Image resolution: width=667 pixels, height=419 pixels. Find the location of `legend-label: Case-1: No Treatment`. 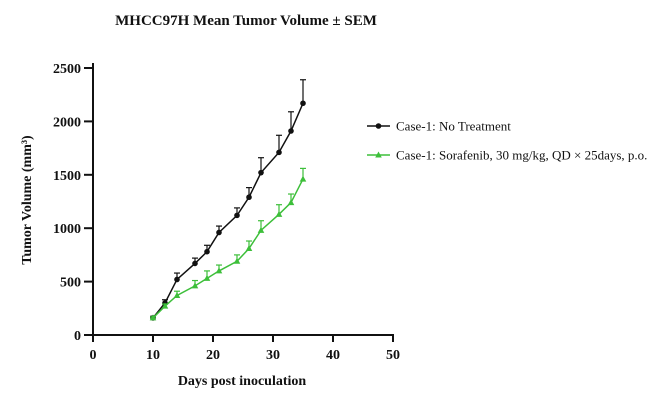

legend-label: Case-1: No Treatment is located at coordinates (453, 126).